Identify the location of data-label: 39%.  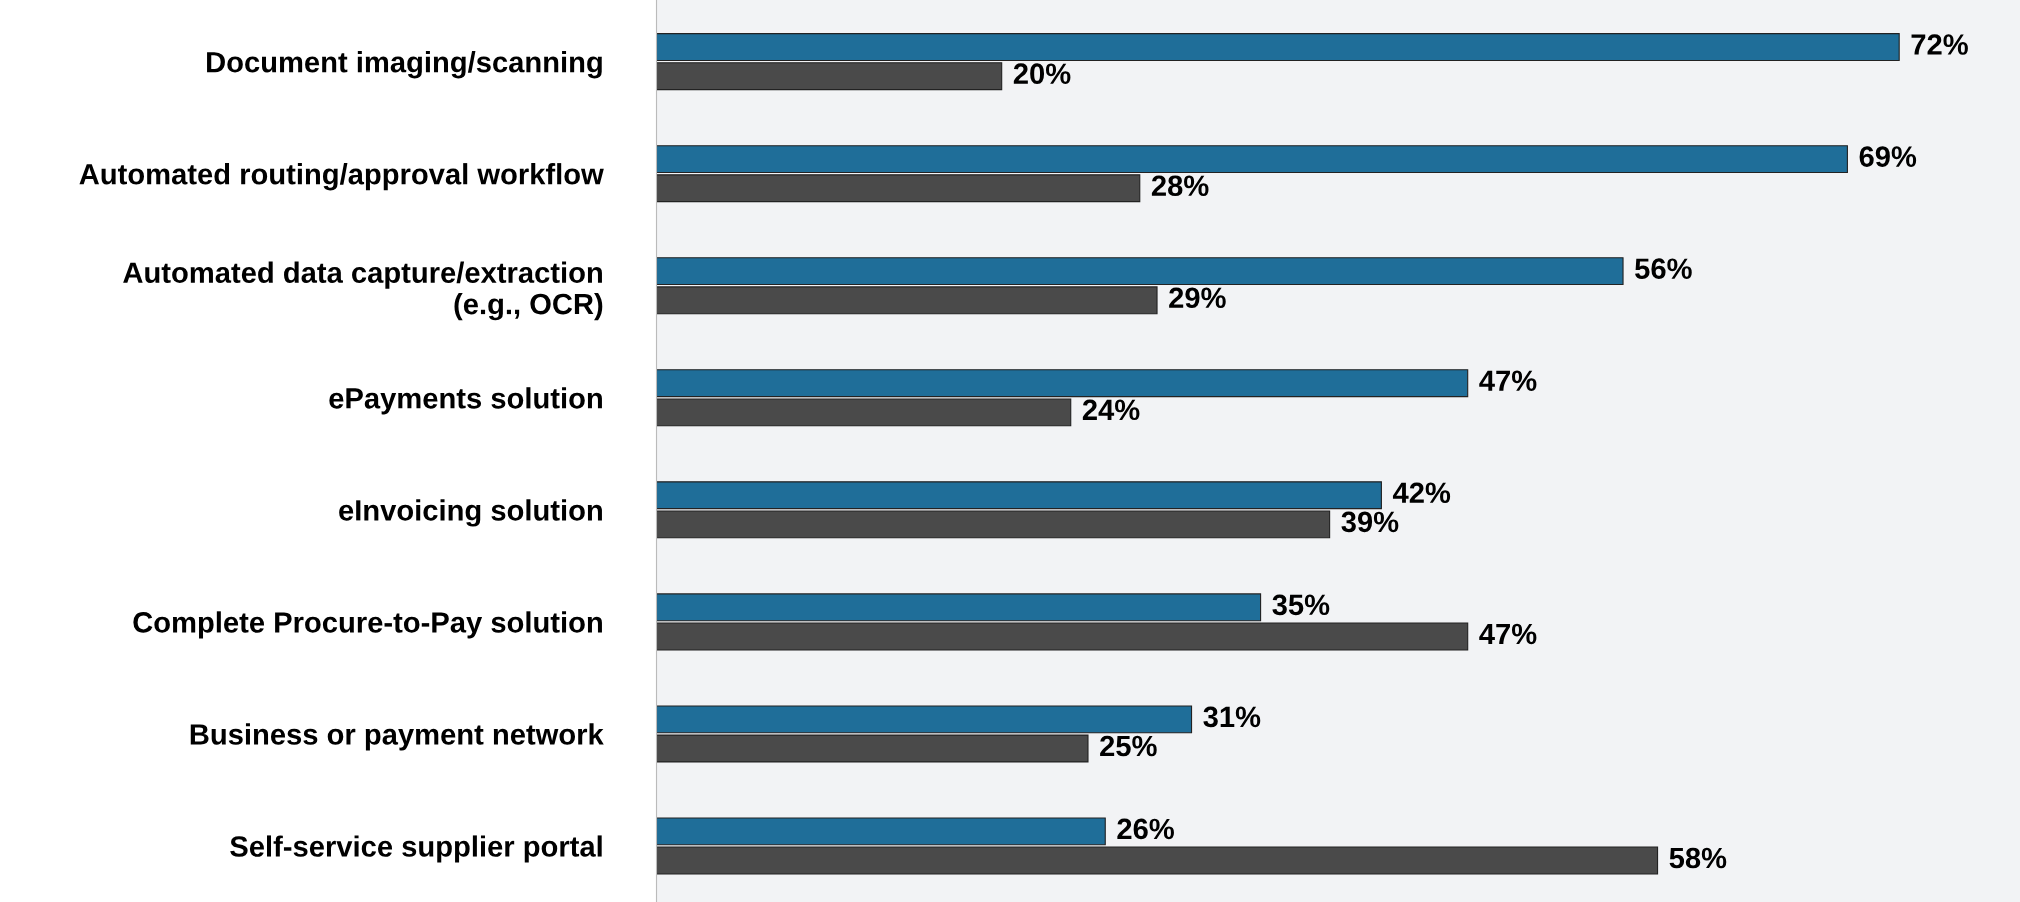
(1370, 522).